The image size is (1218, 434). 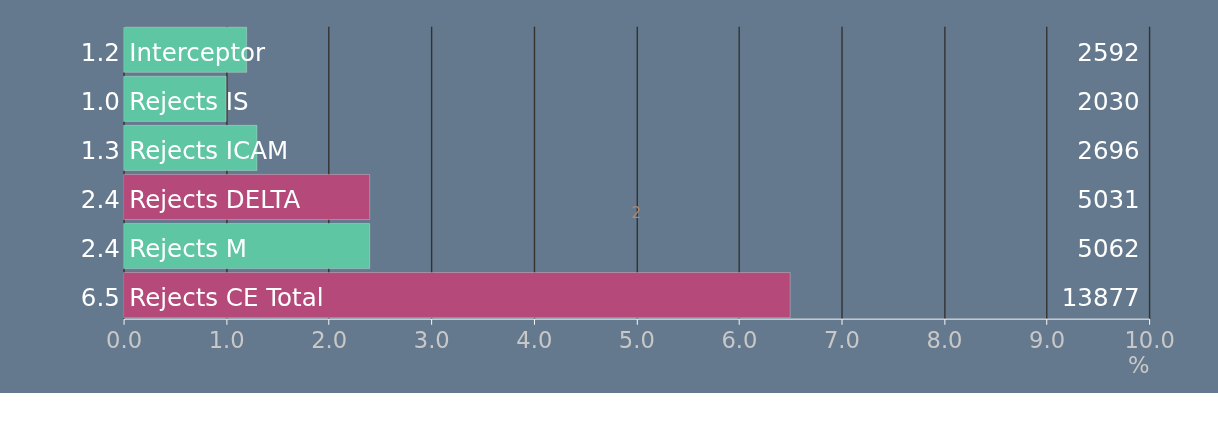 What do you see at coordinates (636, 340) in the screenshot?
I see `x-tick-label: 5.0` at bounding box center [636, 340].